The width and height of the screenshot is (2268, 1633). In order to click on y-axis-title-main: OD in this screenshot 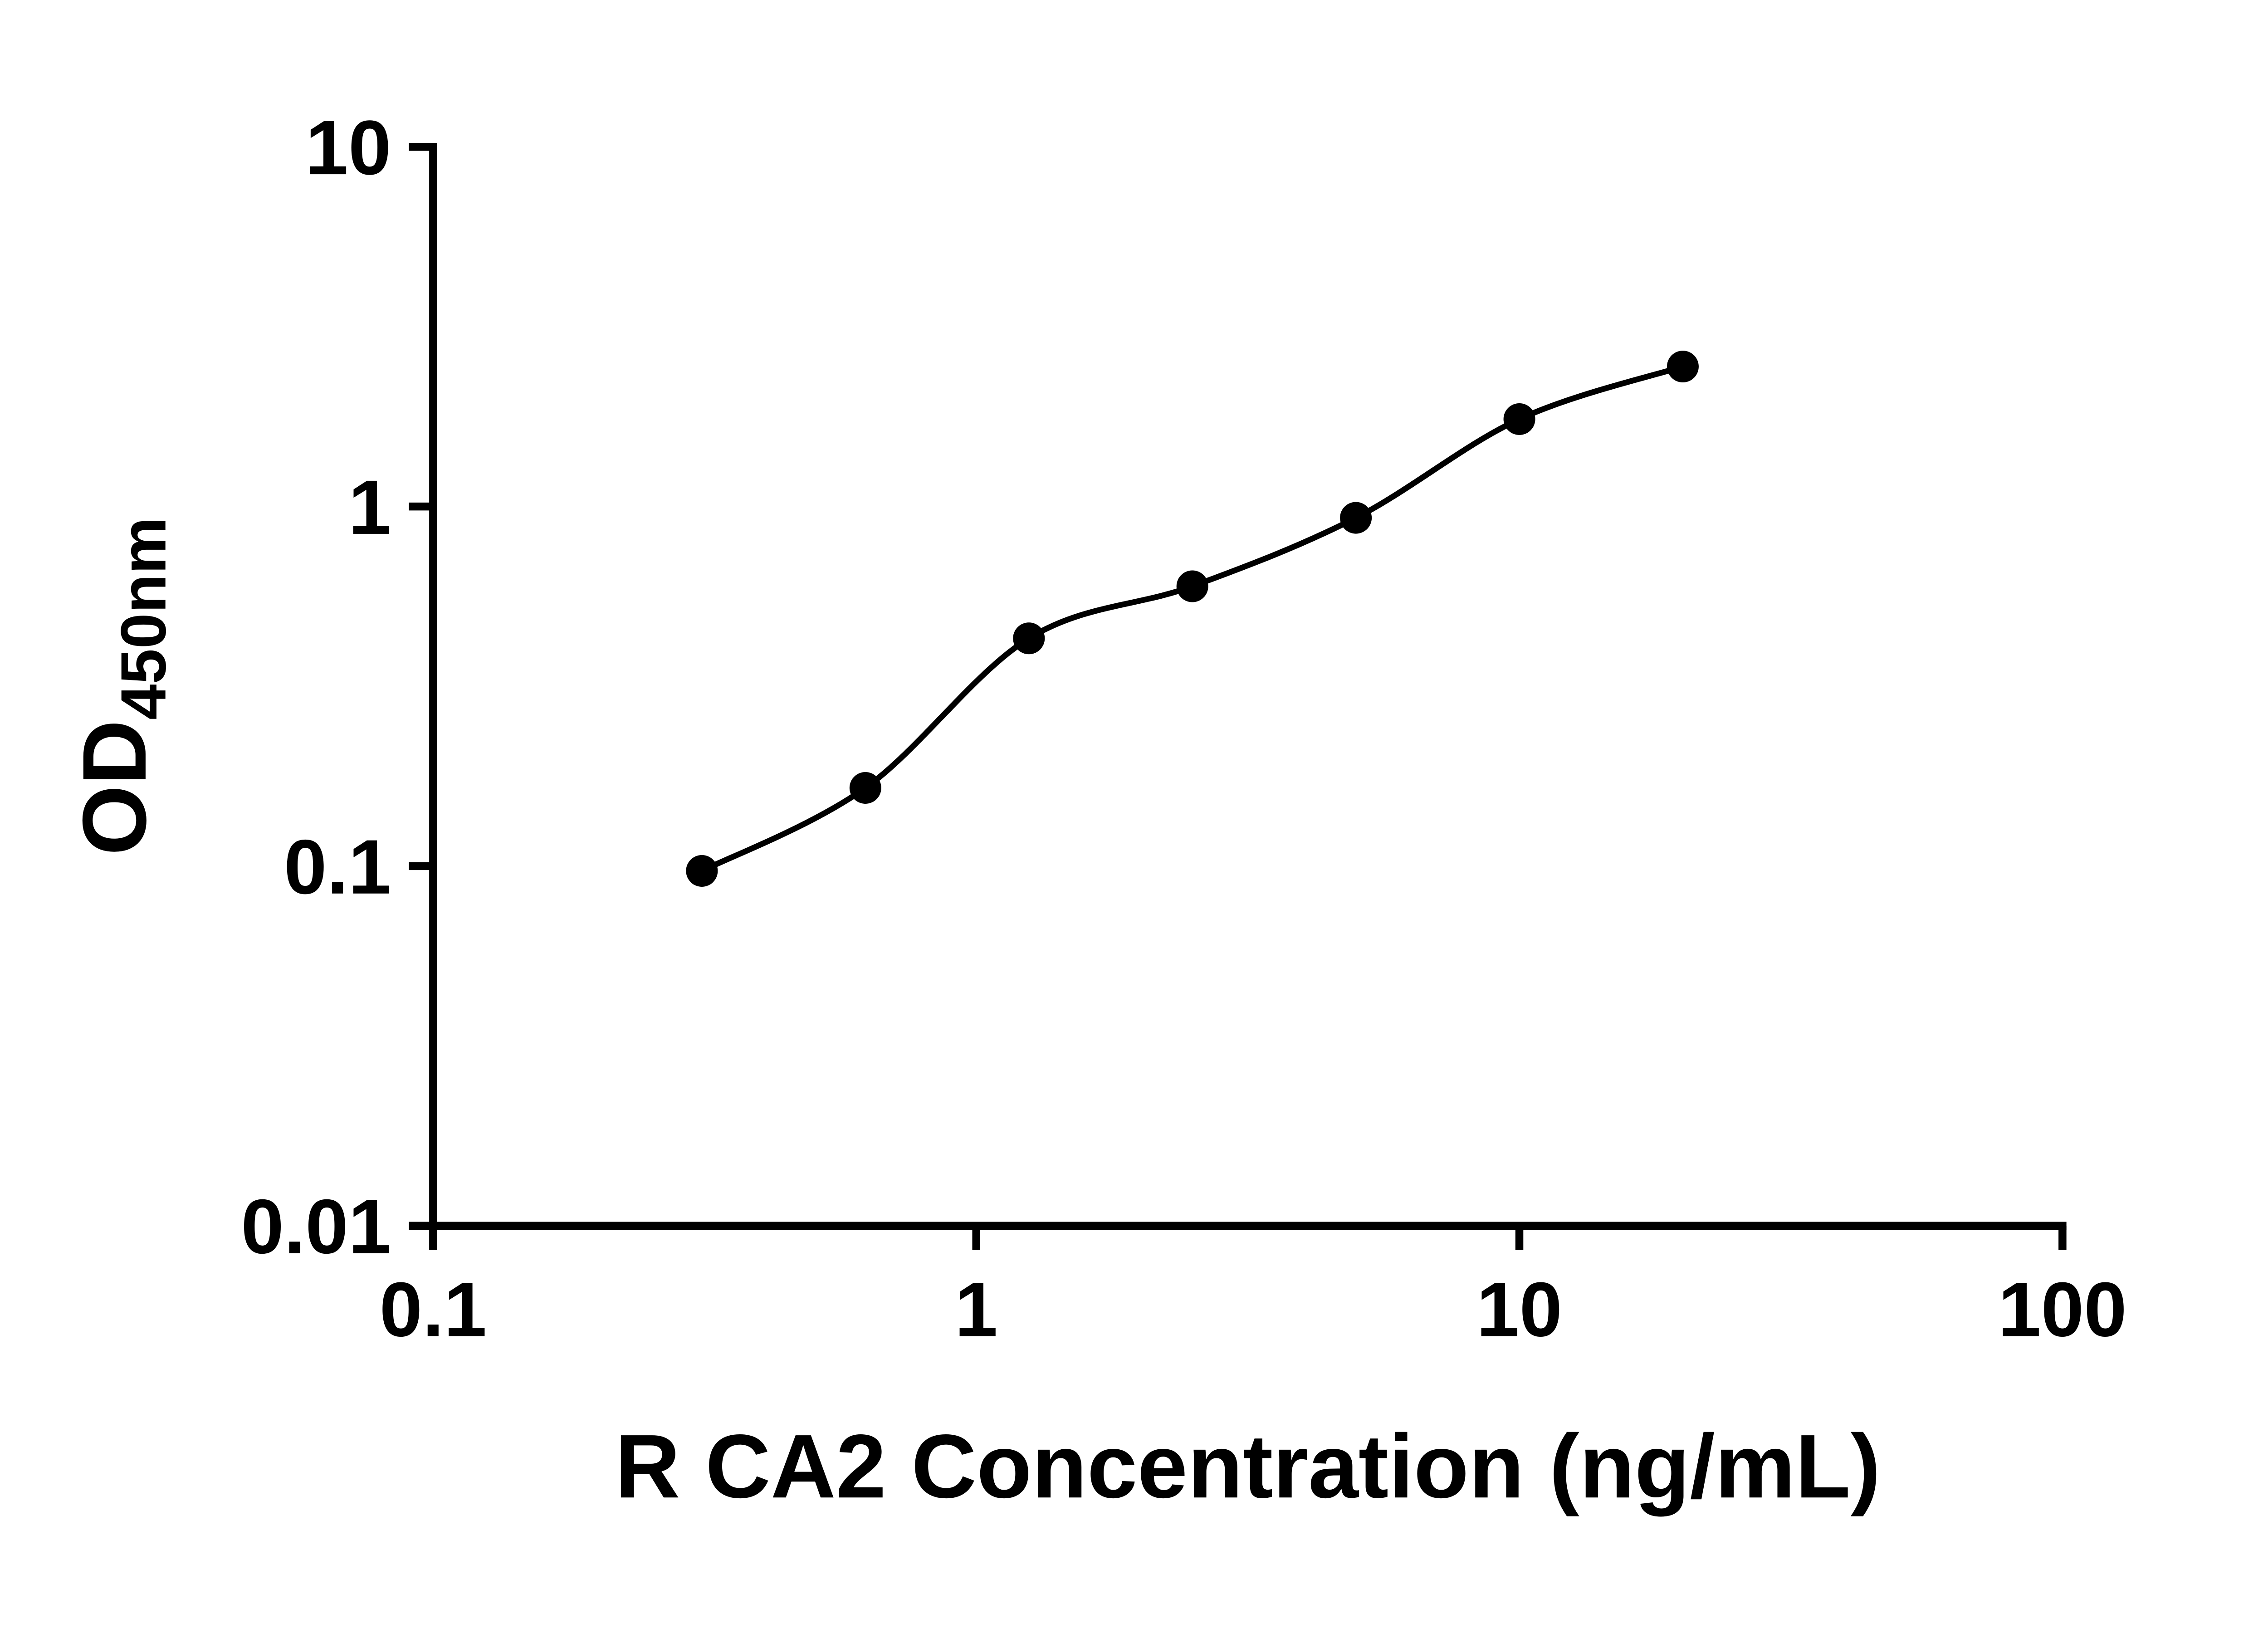, I will do `click(115, 788)`.